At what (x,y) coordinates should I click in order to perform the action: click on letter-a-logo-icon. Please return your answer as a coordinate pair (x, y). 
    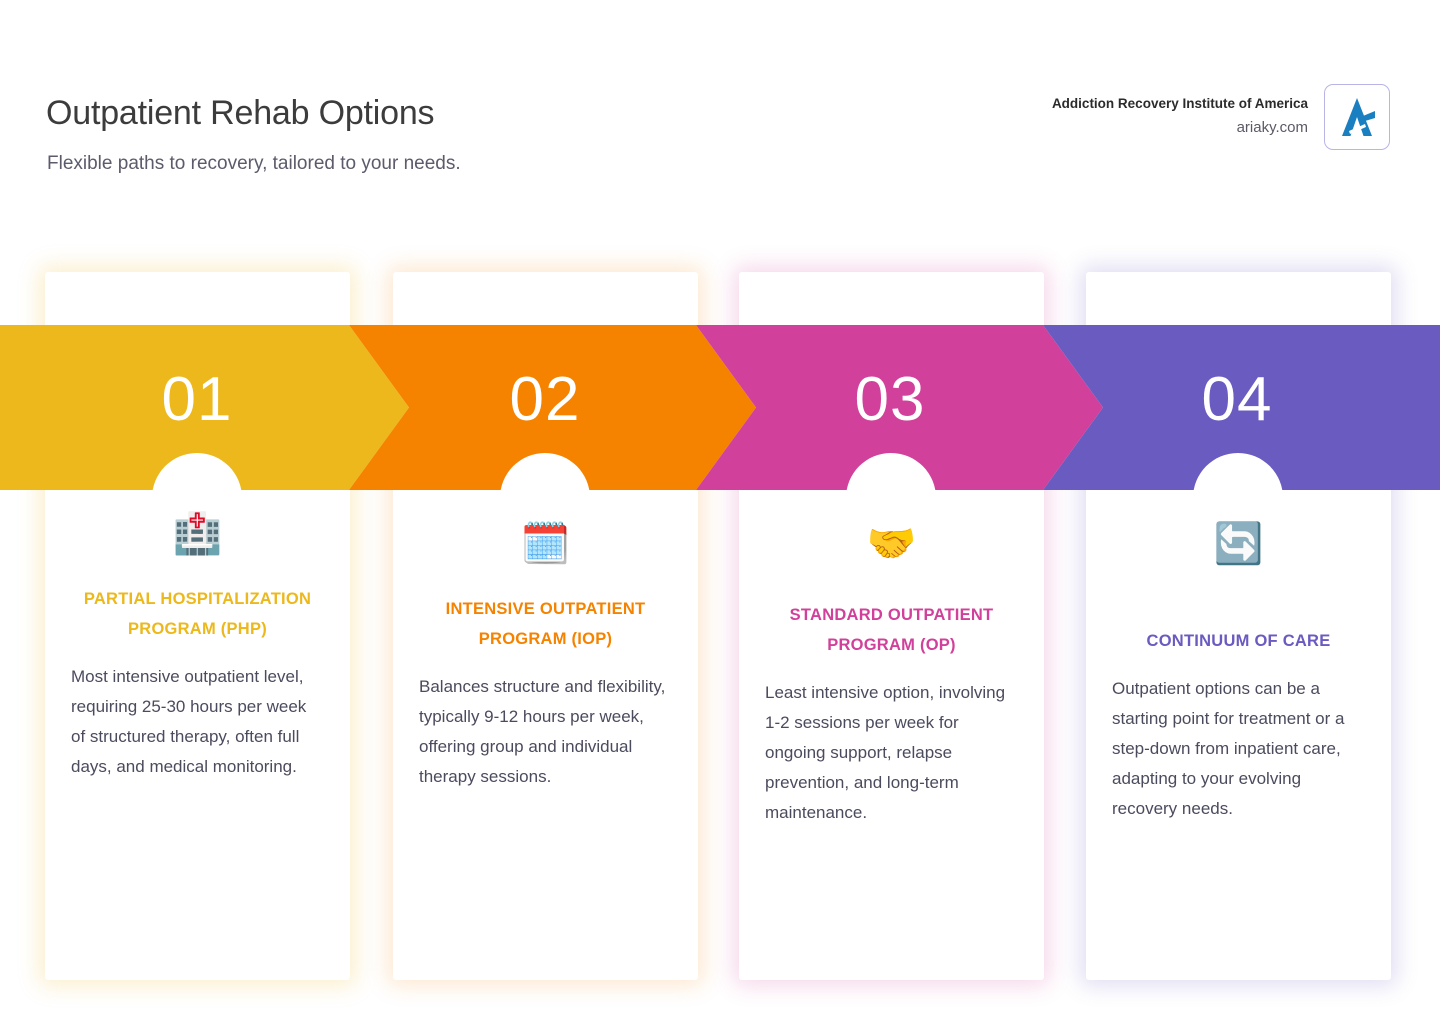
    Looking at the image, I should click on (1357, 117).